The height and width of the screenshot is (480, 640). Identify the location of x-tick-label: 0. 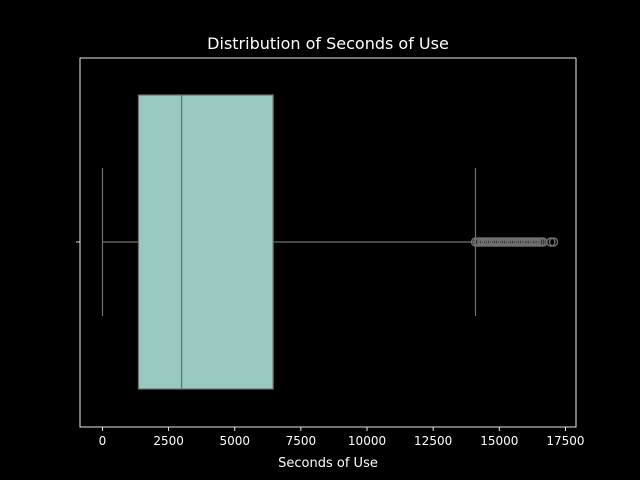
(103, 441).